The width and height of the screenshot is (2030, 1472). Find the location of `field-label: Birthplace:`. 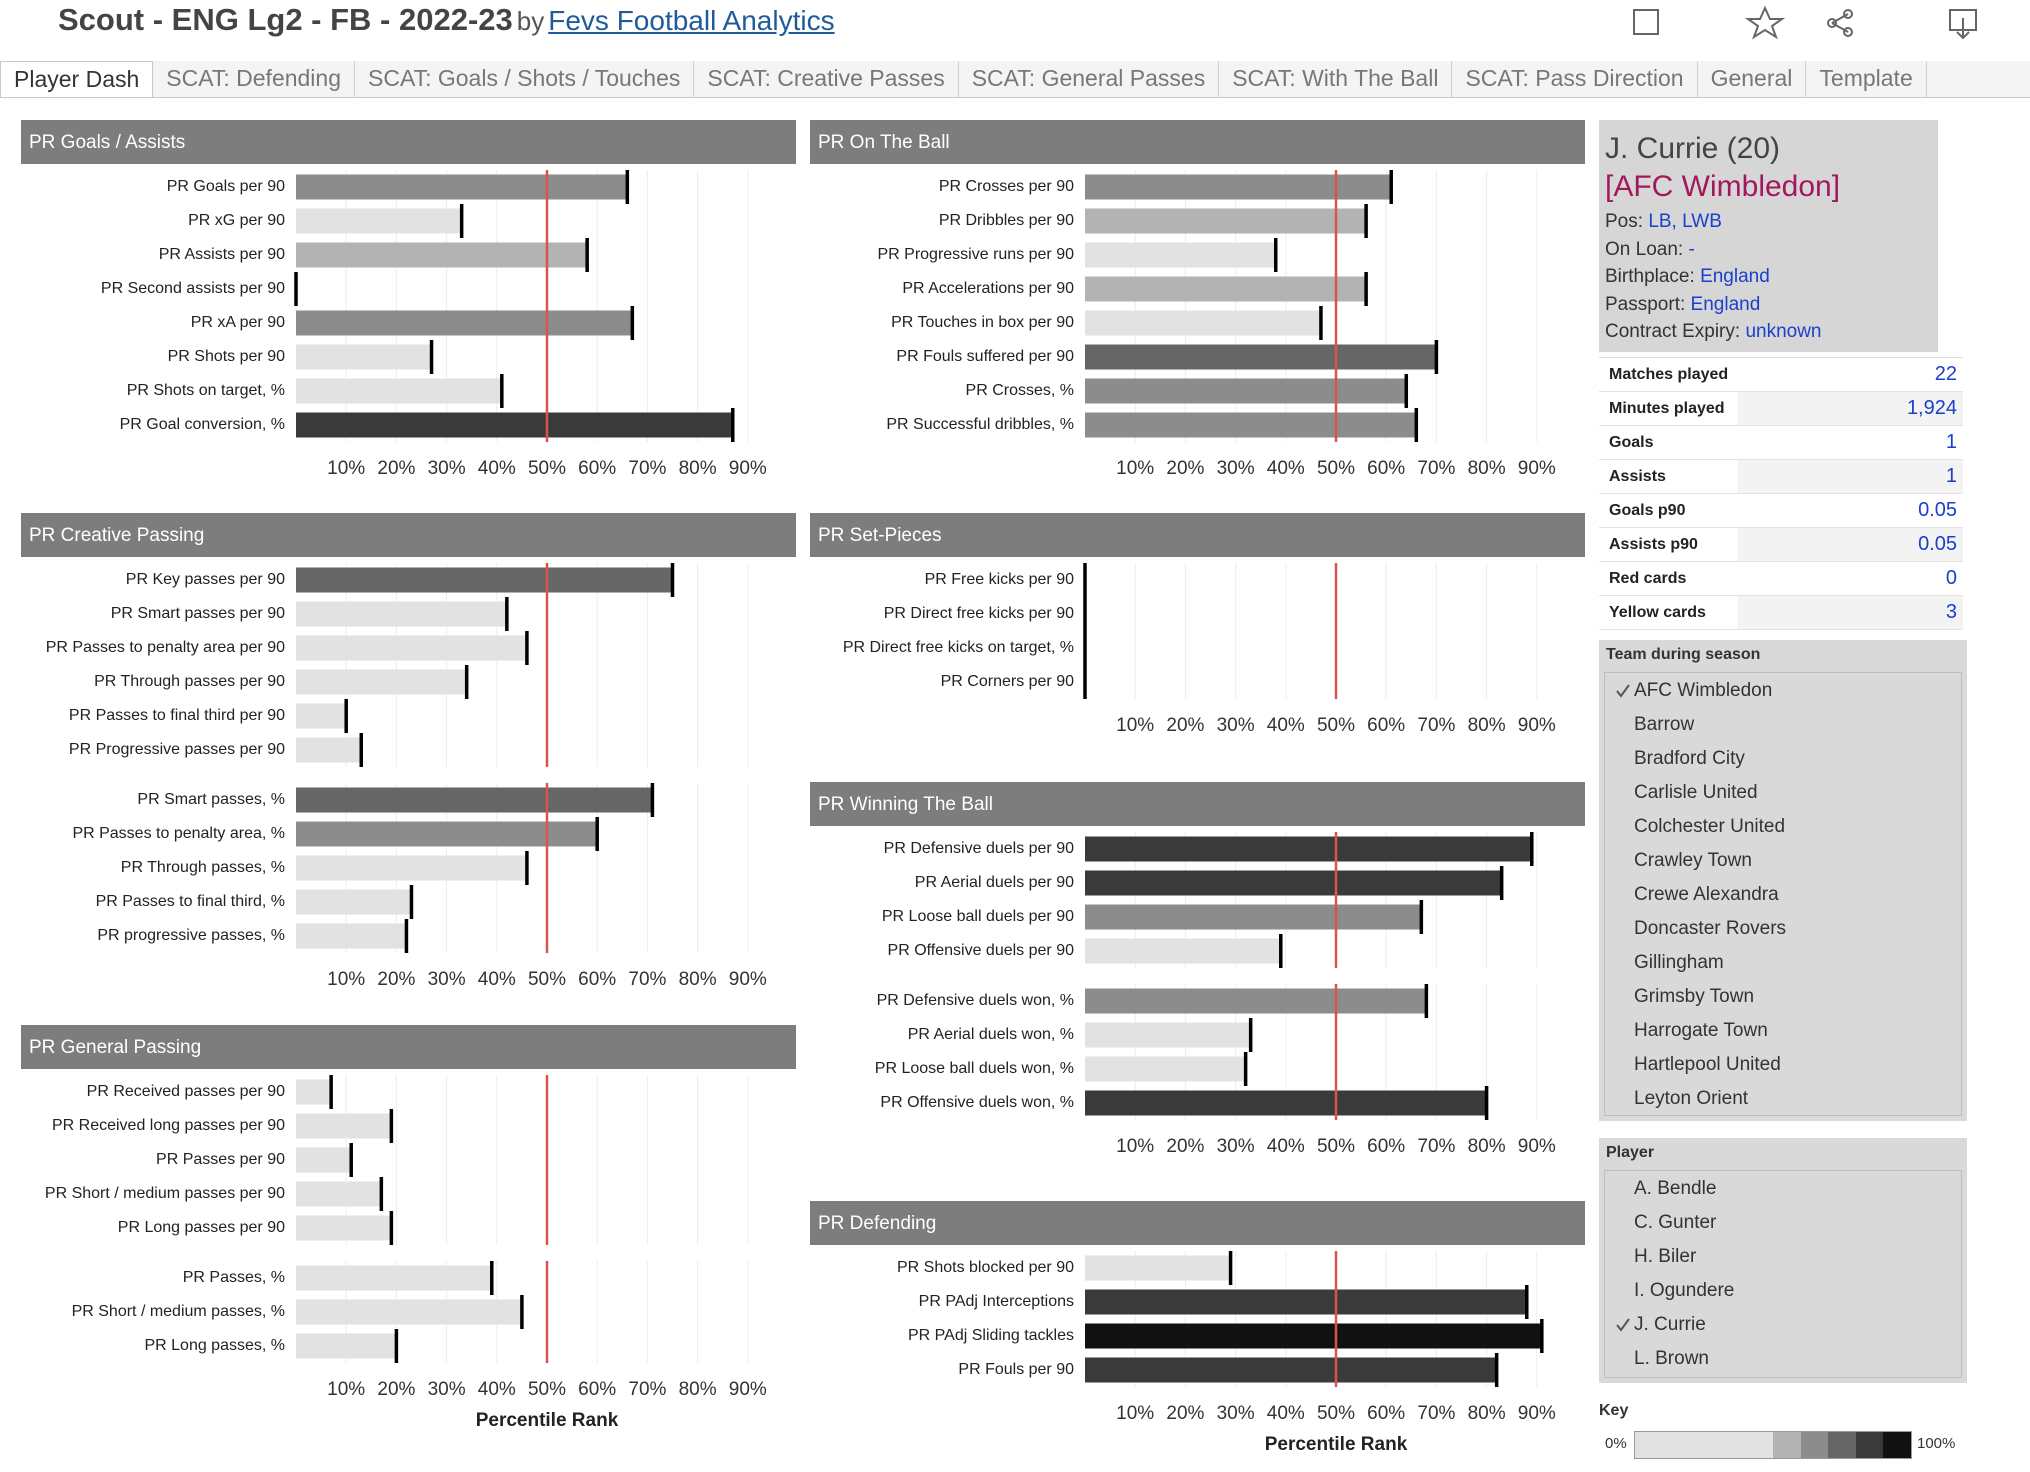

field-label: Birthplace: is located at coordinates (1650, 276).